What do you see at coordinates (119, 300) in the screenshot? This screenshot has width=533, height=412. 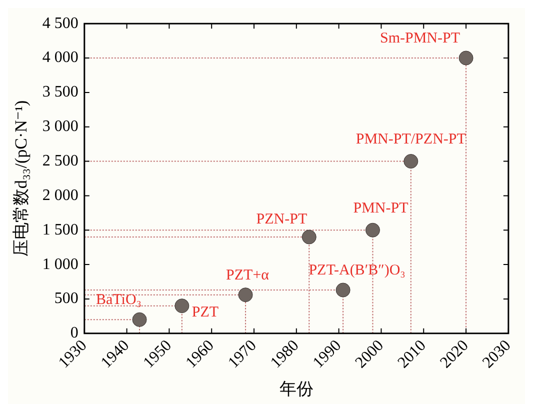 I see `annotation: BaTiO₃` at bounding box center [119, 300].